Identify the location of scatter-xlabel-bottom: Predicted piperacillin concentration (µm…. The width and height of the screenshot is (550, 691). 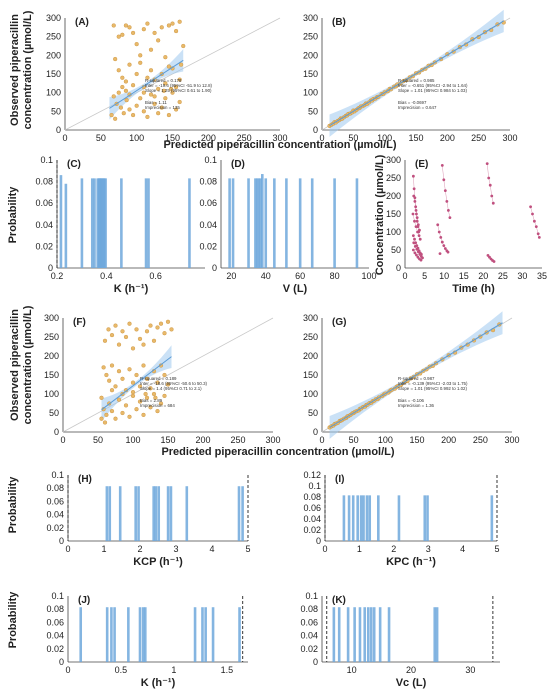
(277, 452).